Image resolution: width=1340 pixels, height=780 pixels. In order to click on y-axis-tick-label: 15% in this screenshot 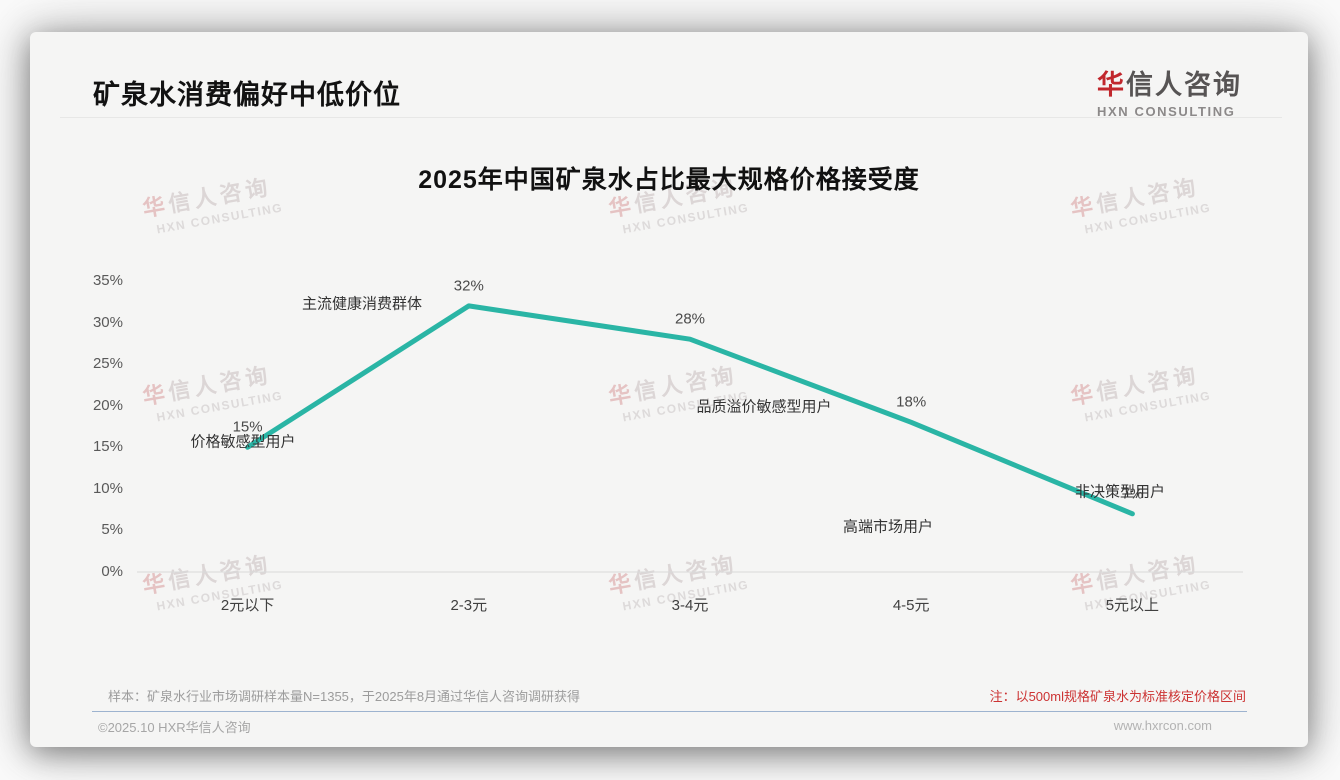, I will do `click(107, 447)`.